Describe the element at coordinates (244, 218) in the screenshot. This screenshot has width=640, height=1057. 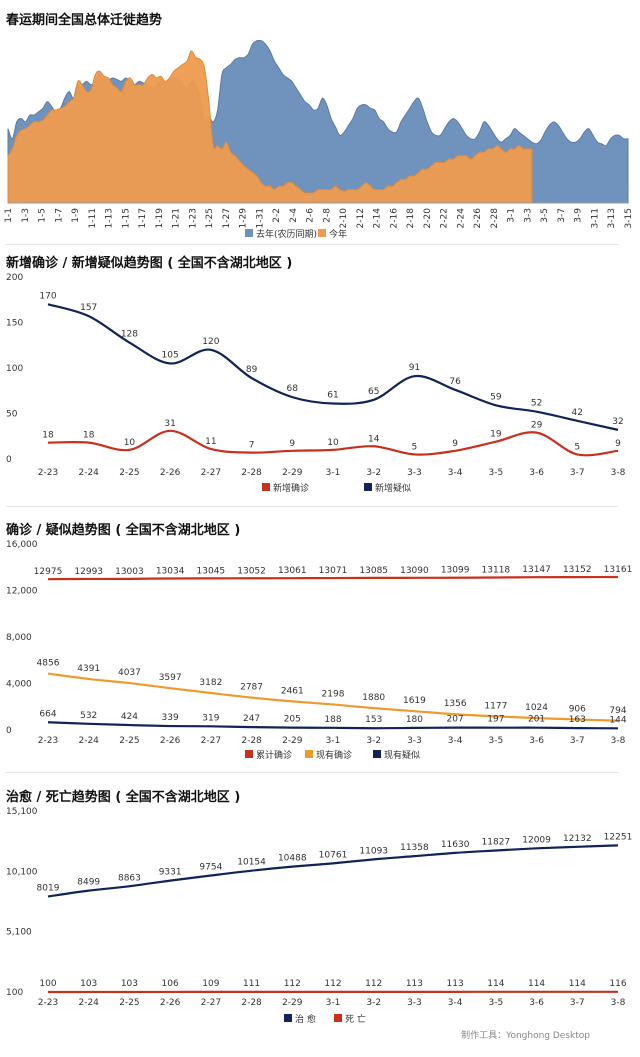
I see `x-tick-label: 1-29` at that location.